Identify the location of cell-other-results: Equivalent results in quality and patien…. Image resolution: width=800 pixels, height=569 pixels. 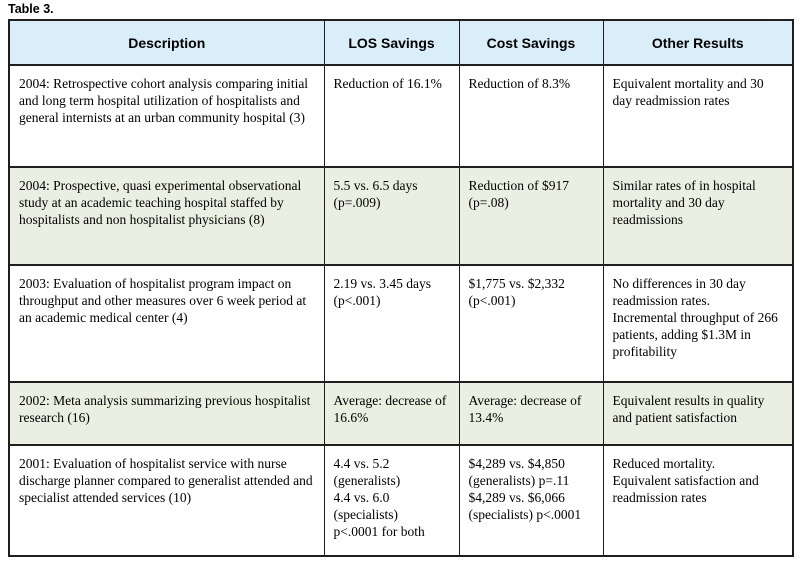
(698, 413).